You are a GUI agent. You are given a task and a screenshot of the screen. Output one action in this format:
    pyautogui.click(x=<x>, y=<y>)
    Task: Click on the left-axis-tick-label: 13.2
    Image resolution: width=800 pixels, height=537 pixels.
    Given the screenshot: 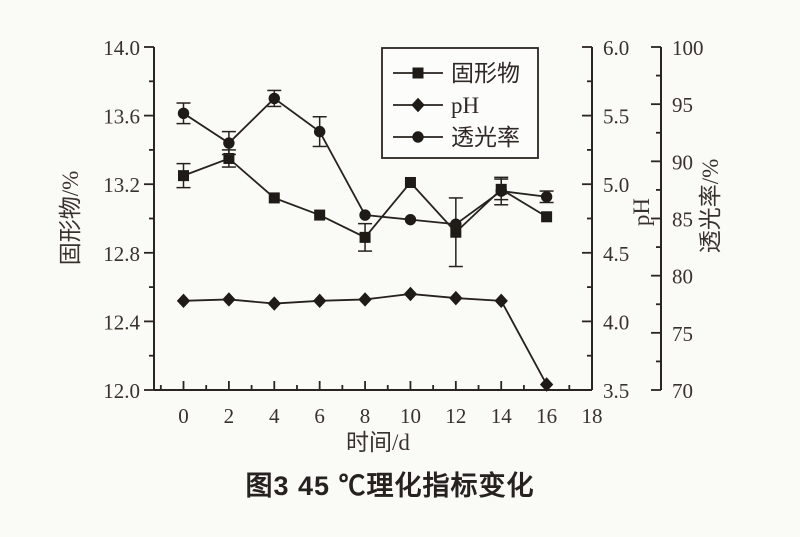 What is the action you would take?
    pyautogui.click(x=121, y=185)
    